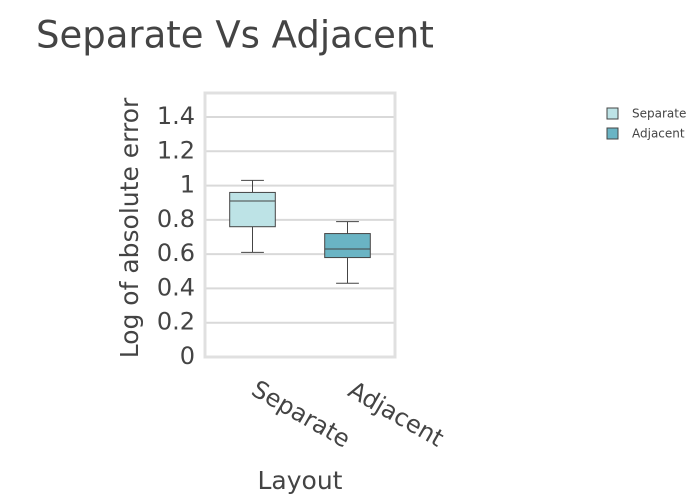  I want to click on y-tick-label: 1.2, so click(176, 150).